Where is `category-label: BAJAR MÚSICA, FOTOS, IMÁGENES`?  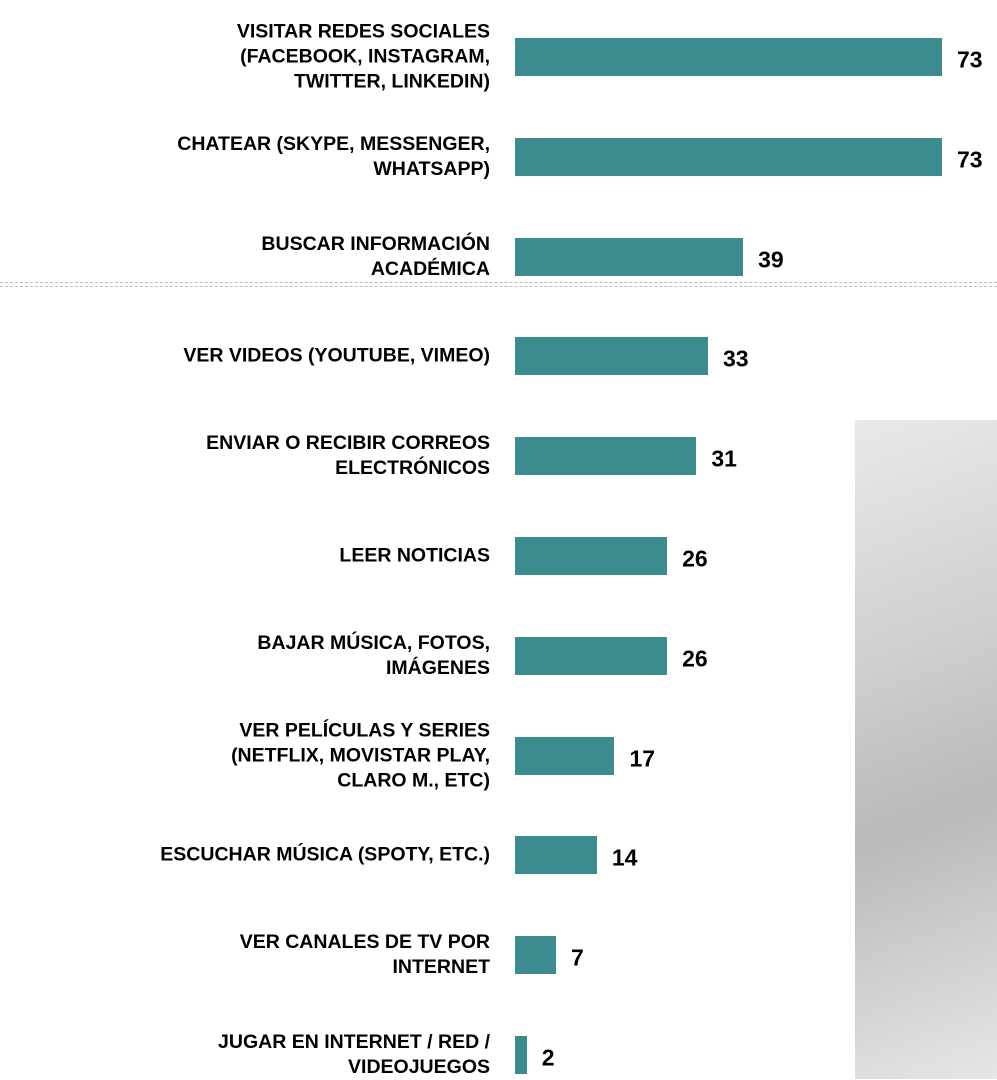
category-label: BAJAR MÚSICA, FOTOS, IMÁGENES is located at coordinates (373, 655).